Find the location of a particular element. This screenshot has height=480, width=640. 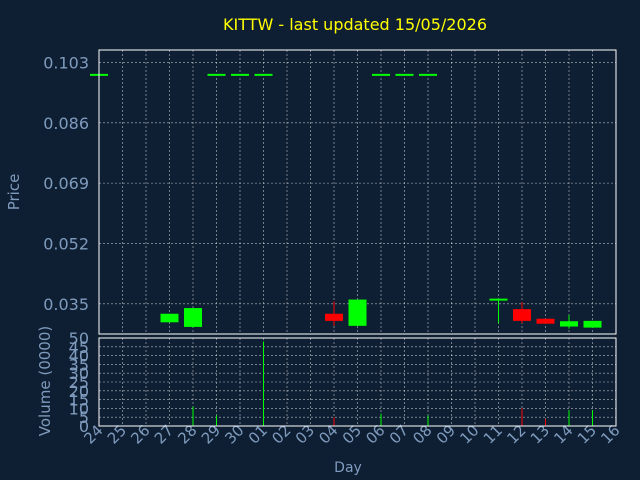

x-tick-label: 04 is located at coordinates (328, 434).